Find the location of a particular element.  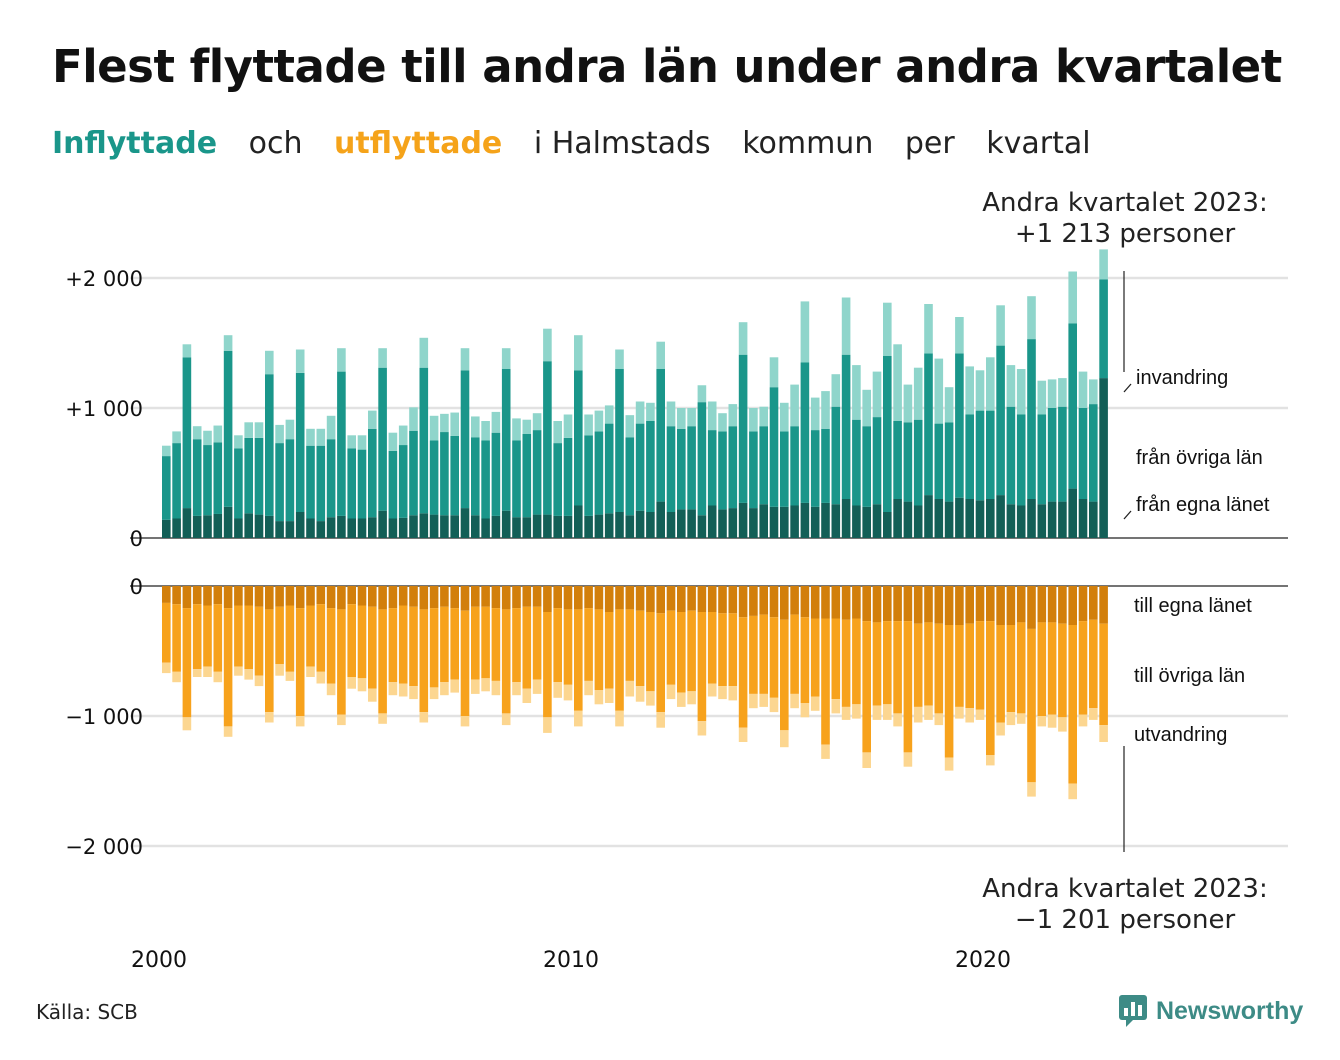

annotation-bottom-line1: Andra kvartalet 2023: is located at coordinates (1125, 889).